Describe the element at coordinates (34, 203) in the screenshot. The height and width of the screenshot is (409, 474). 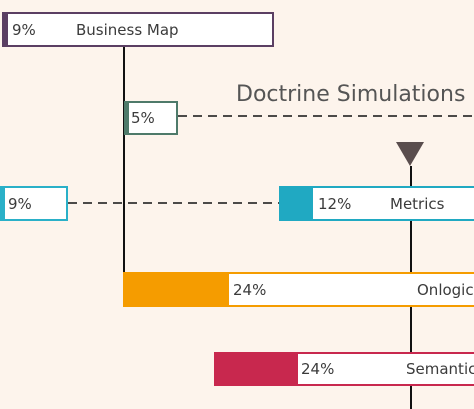
I see `task-bar-doctrine-b: 9%` at that location.